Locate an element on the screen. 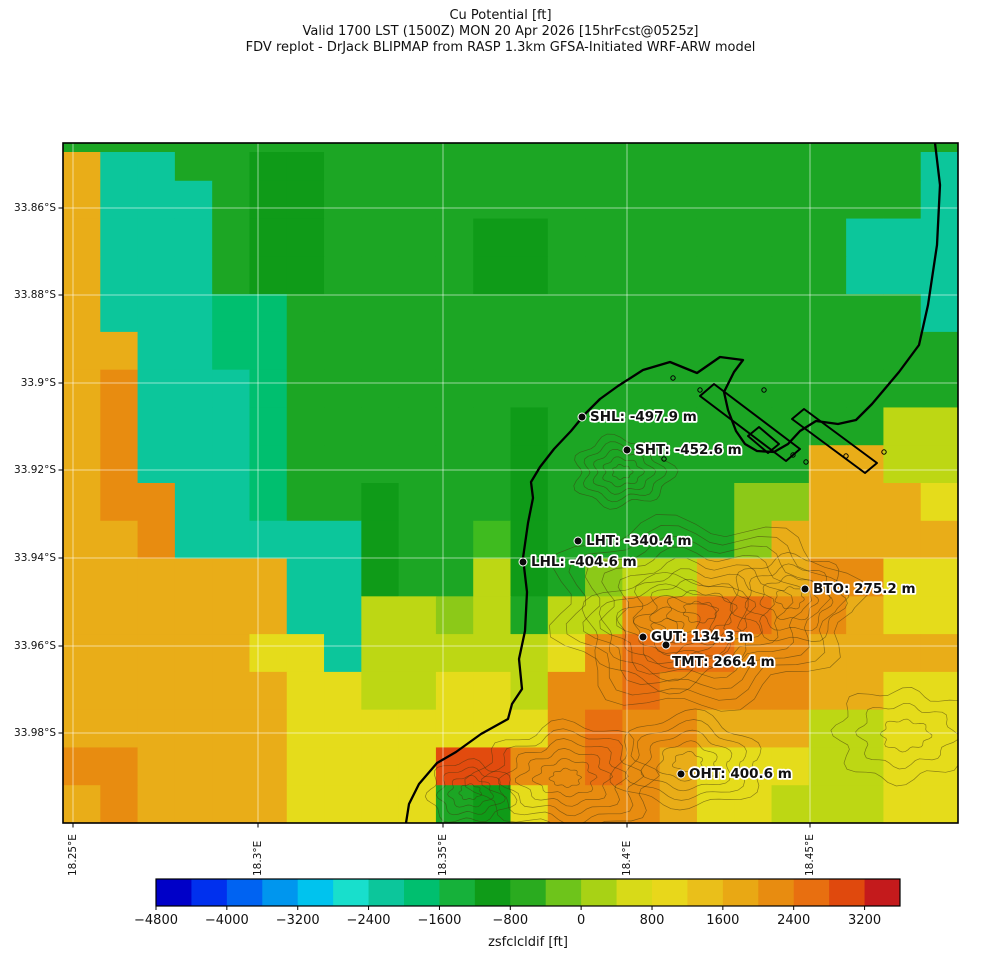 This screenshot has height=962, width=1001. station-label-SHL: SHL: -497.9 m is located at coordinates (643, 417).